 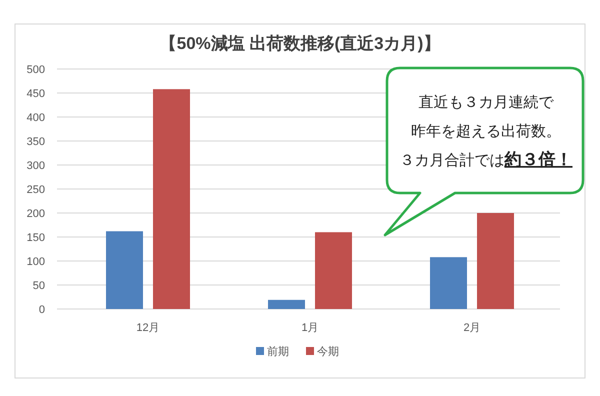 What do you see at coordinates (38, 286) in the screenshot?
I see `y-tick-label: 50` at bounding box center [38, 286].